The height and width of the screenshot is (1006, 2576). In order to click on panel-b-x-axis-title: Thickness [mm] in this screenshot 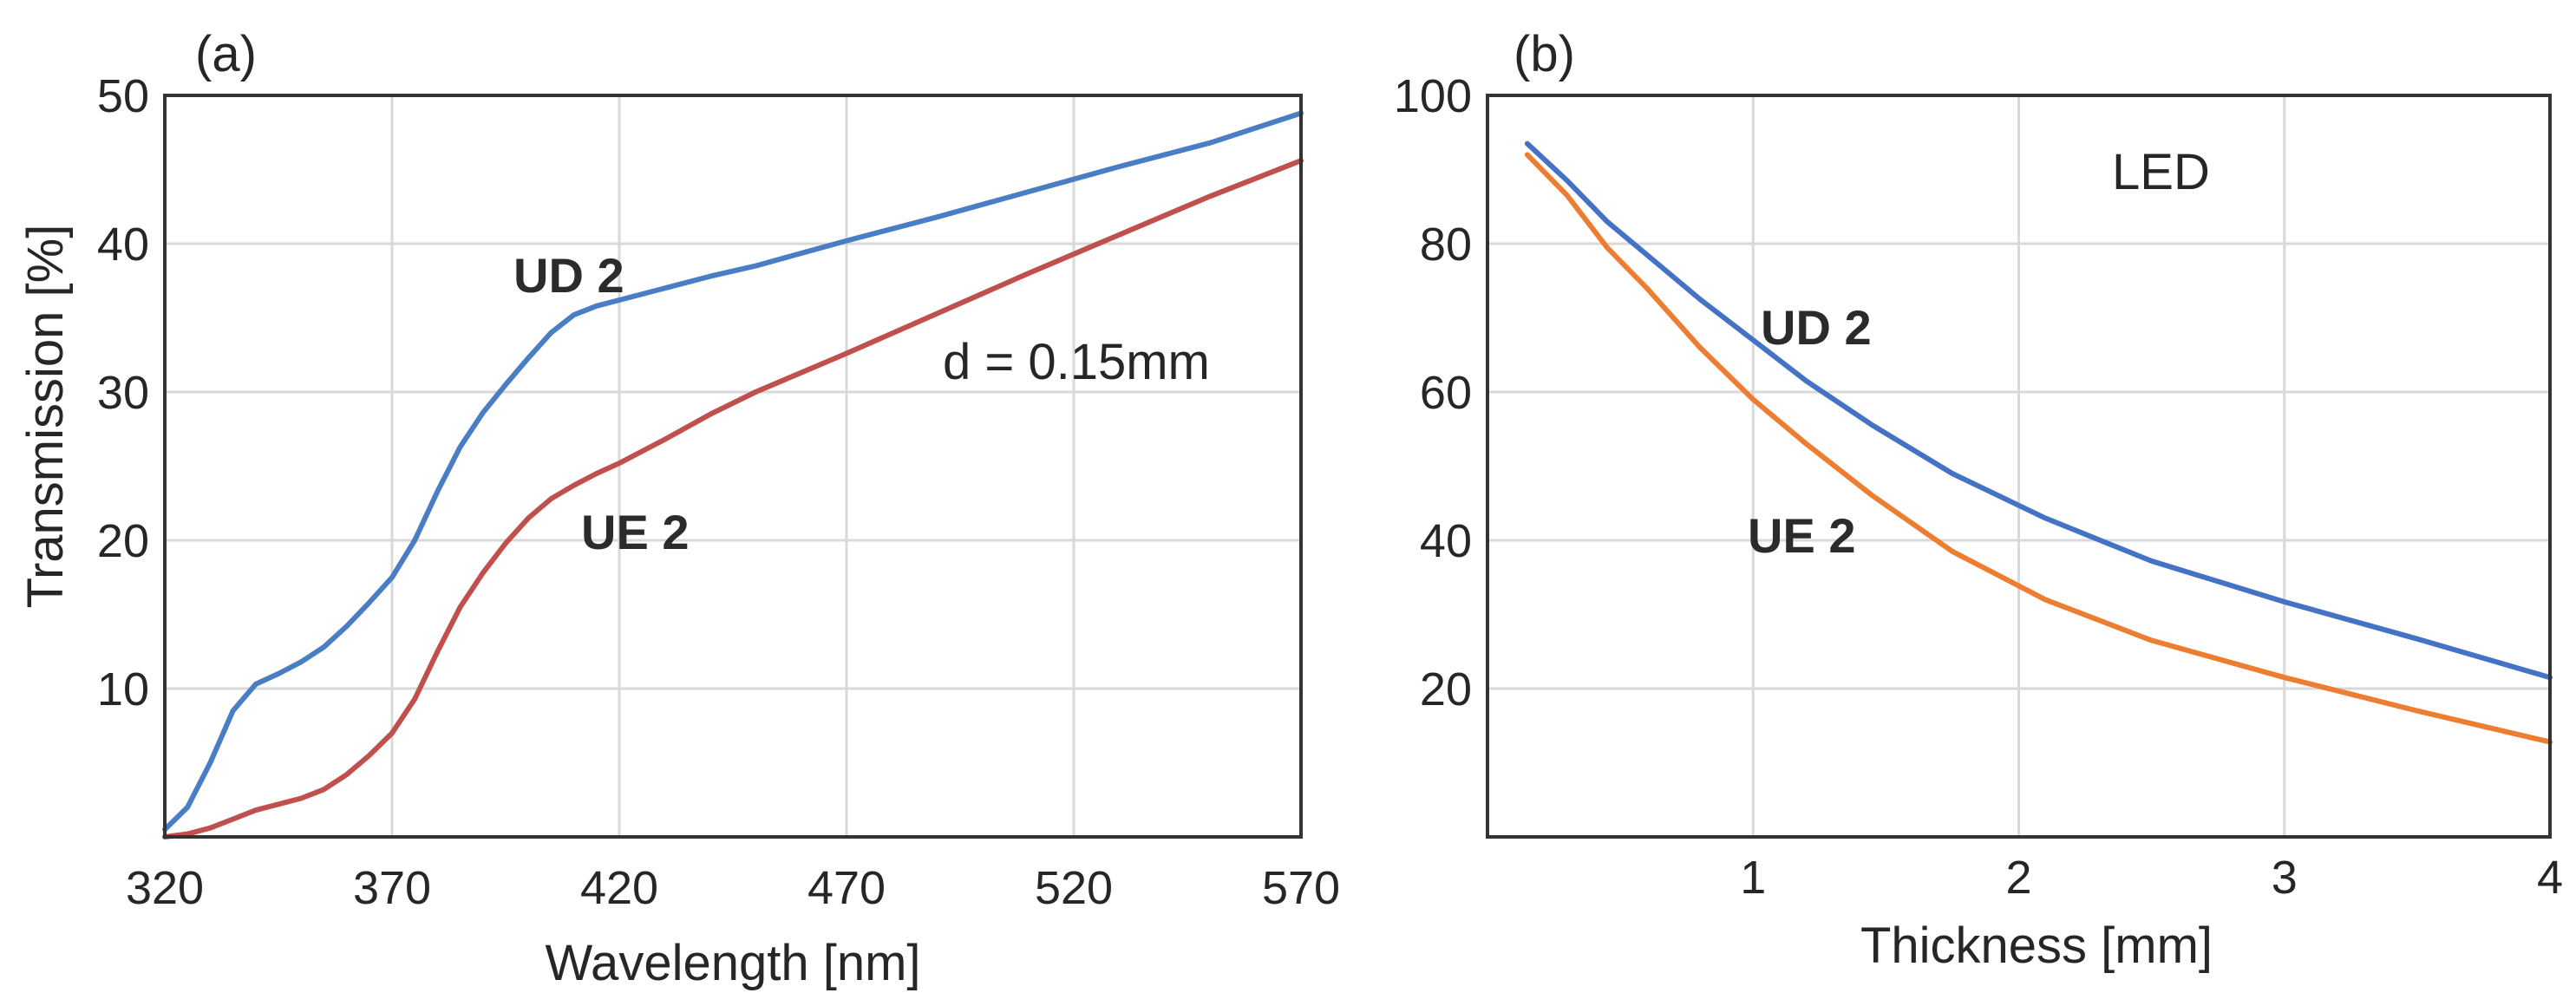, I will do `click(2036, 946)`.